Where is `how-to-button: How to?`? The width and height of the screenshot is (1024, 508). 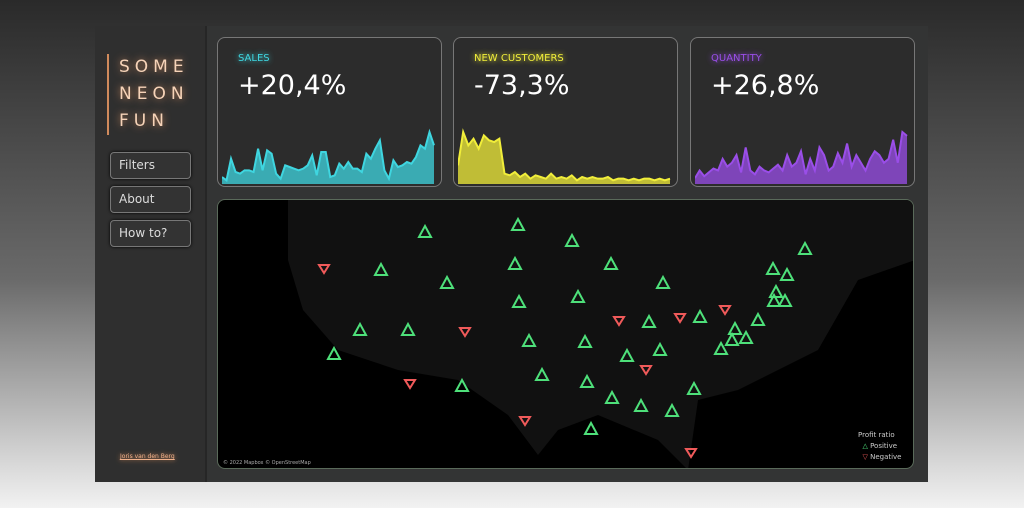 how-to-button: How to? is located at coordinates (150, 233).